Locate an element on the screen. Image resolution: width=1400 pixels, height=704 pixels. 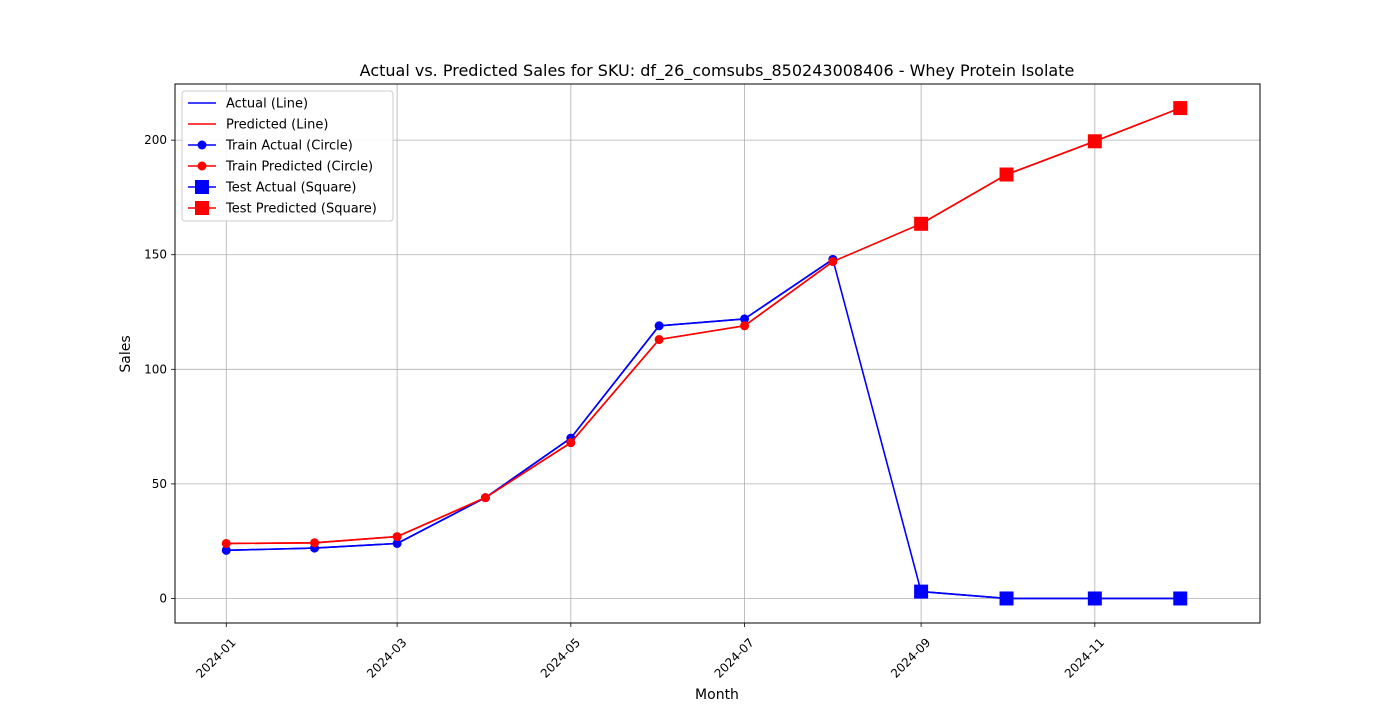
legend-label: Train Actual (Circle) is located at coordinates (289, 146).